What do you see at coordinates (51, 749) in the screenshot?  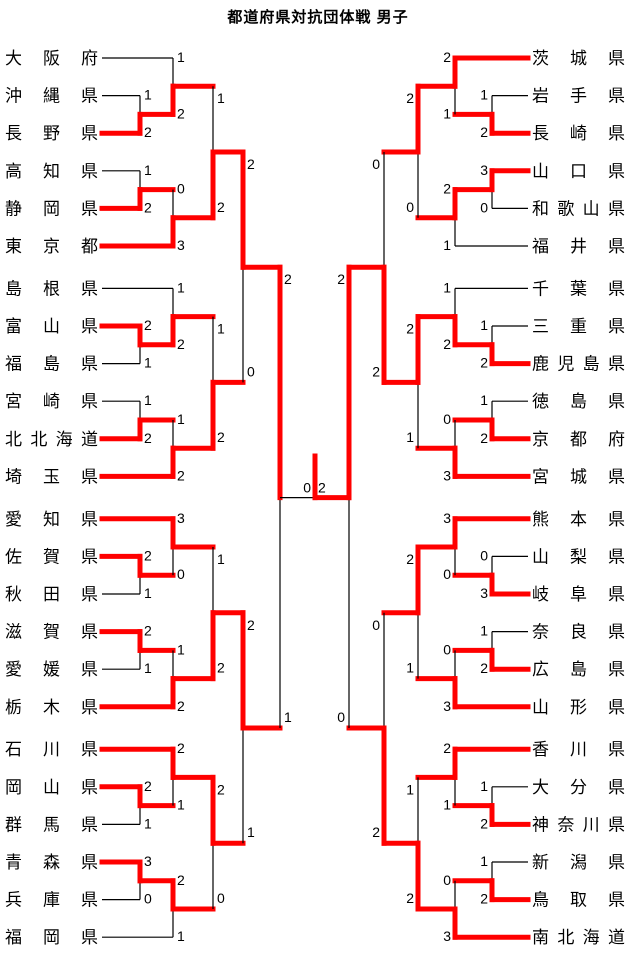 I see `team-label: 石川県` at bounding box center [51, 749].